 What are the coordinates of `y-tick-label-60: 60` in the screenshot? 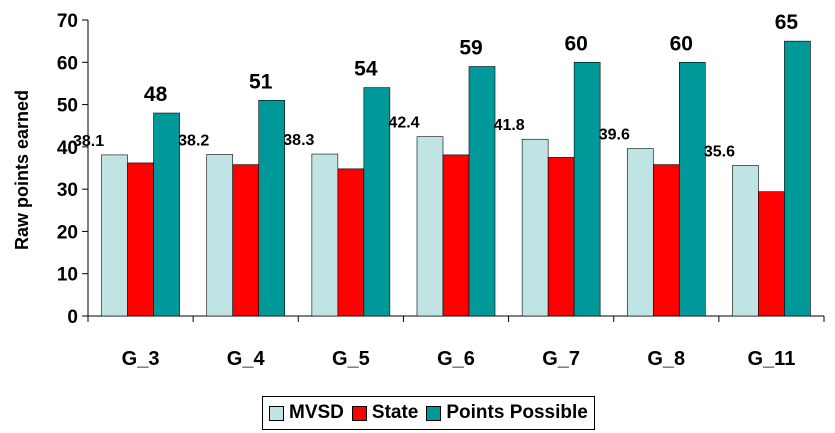 It's located at (67, 63).